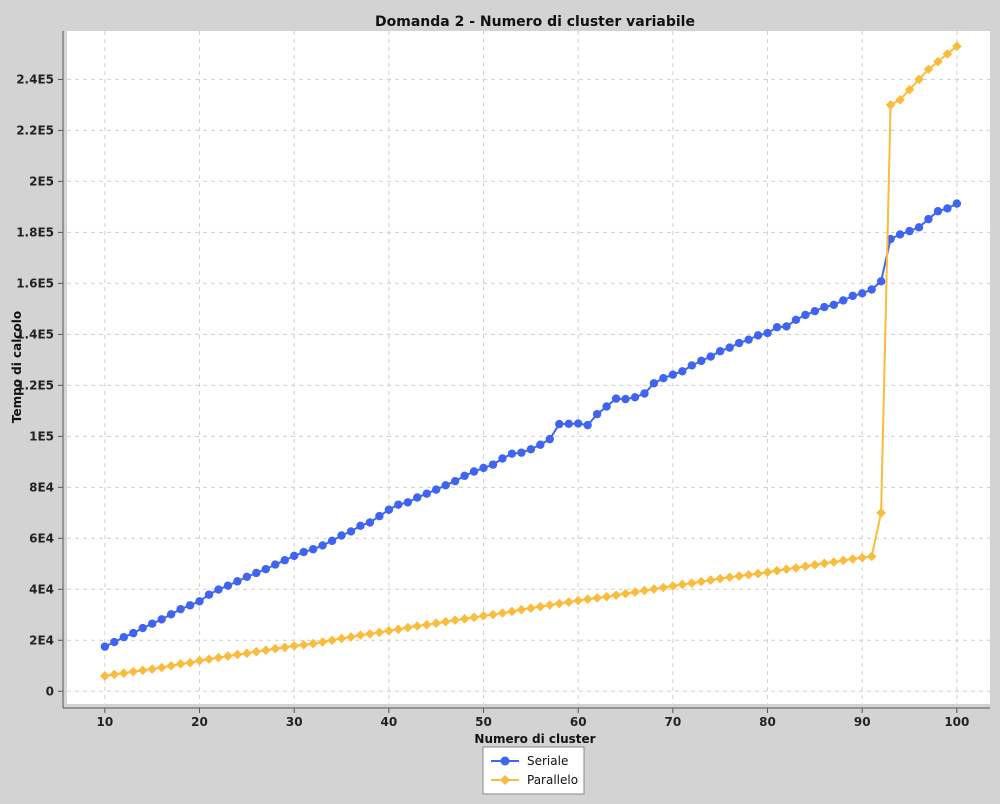 The width and height of the screenshot is (1000, 804). I want to click on y-tick-label: 1.8E5, so click(35, 232).